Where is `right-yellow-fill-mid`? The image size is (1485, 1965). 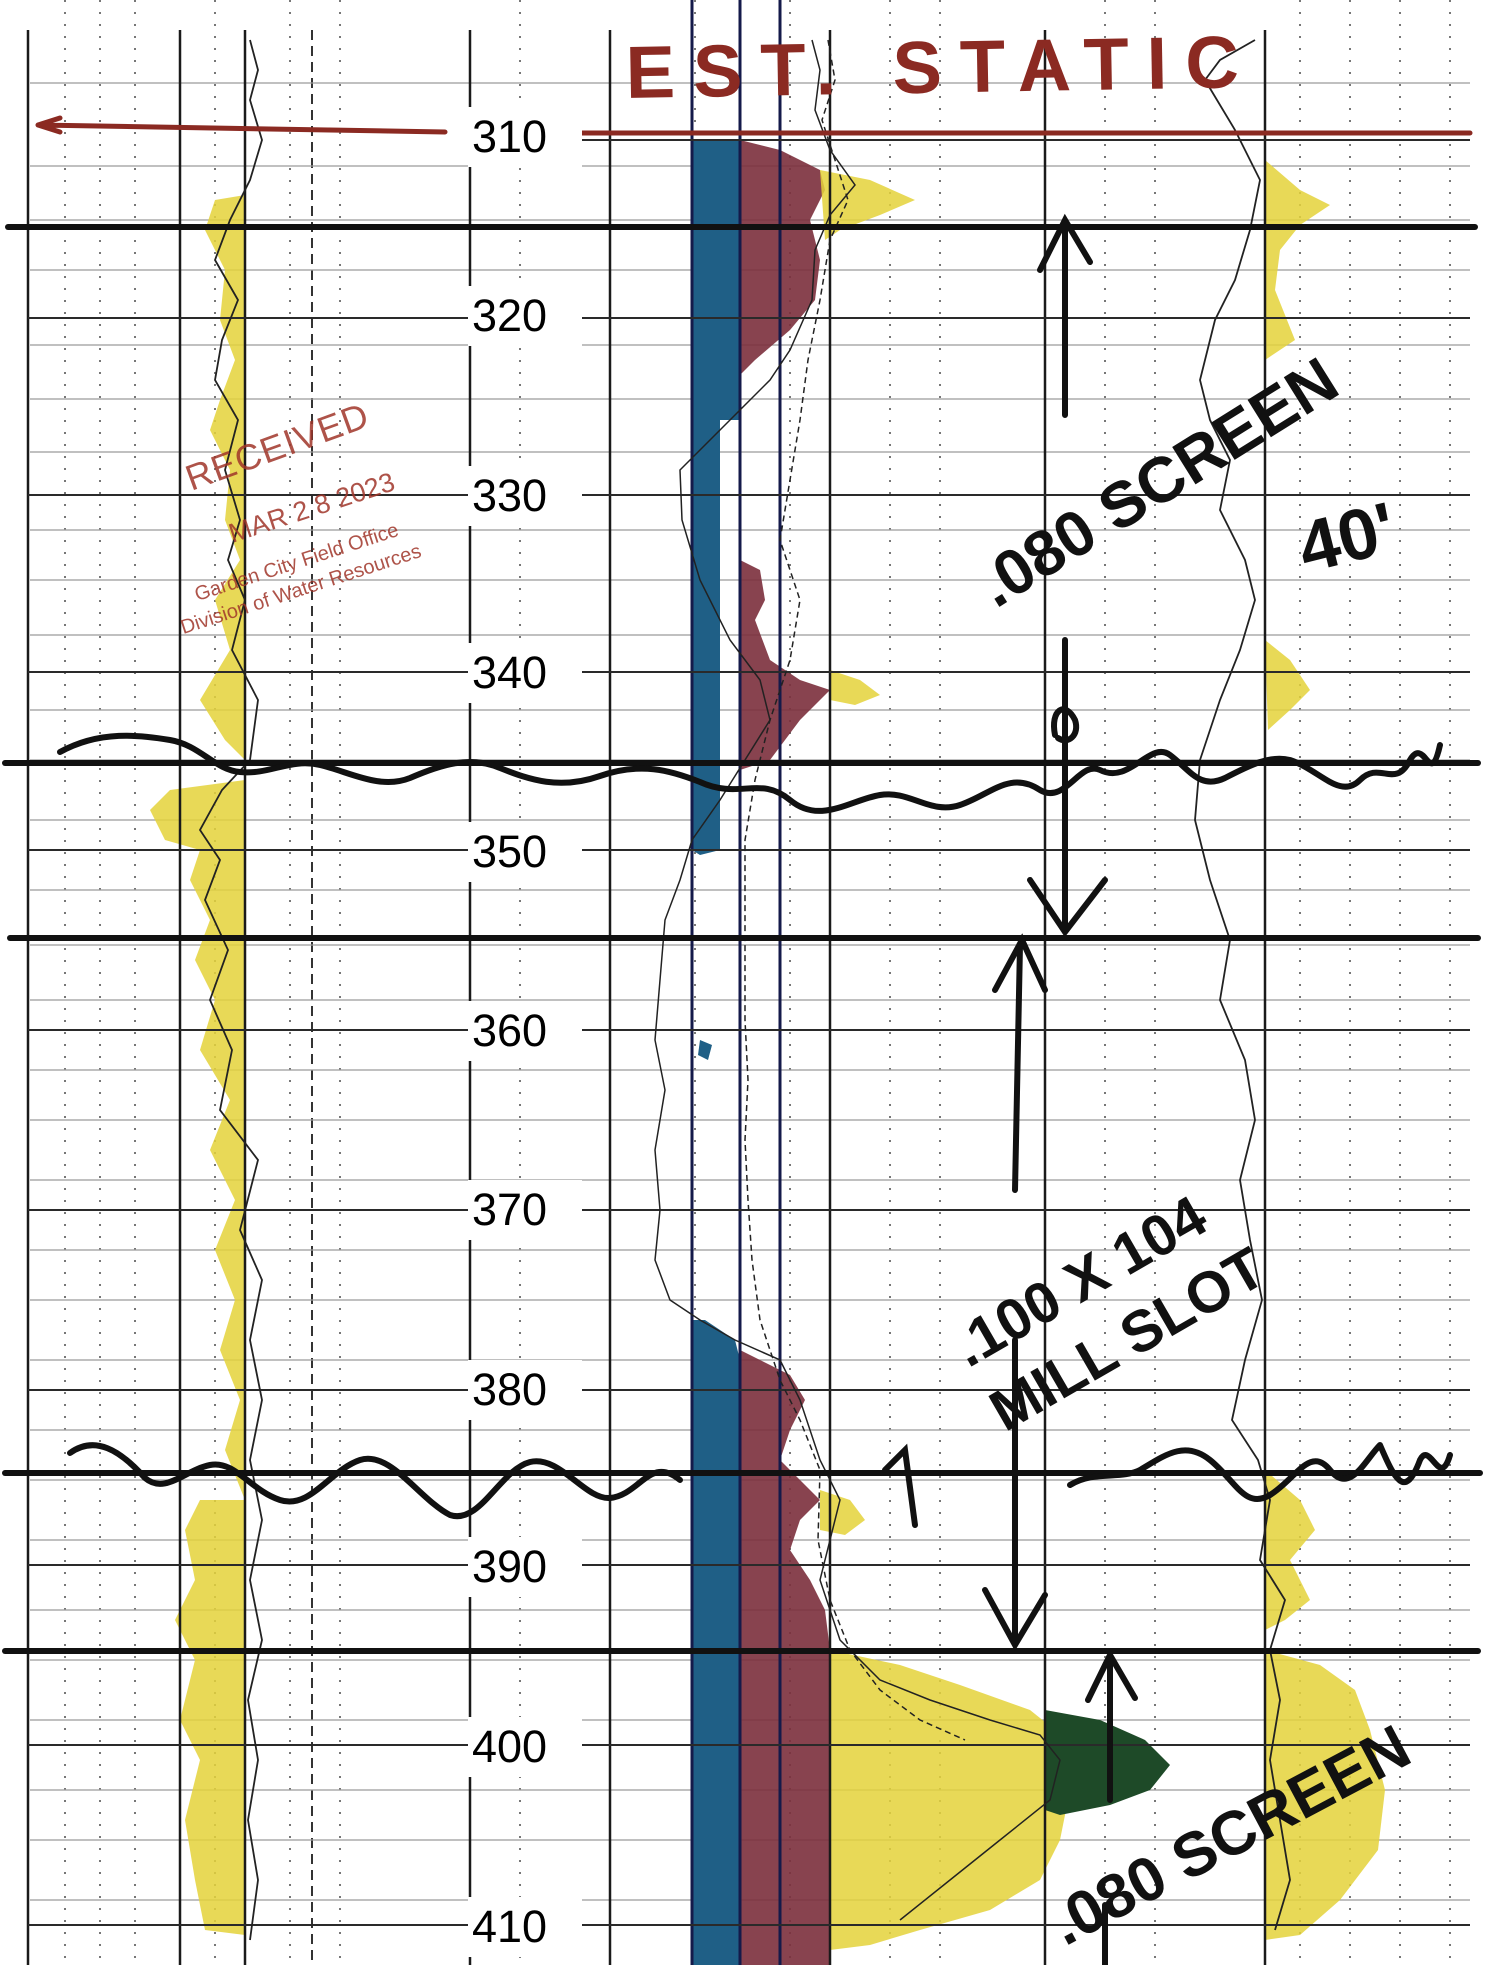
right-yellow-fill-mid is located at coordinates (1287, 685).